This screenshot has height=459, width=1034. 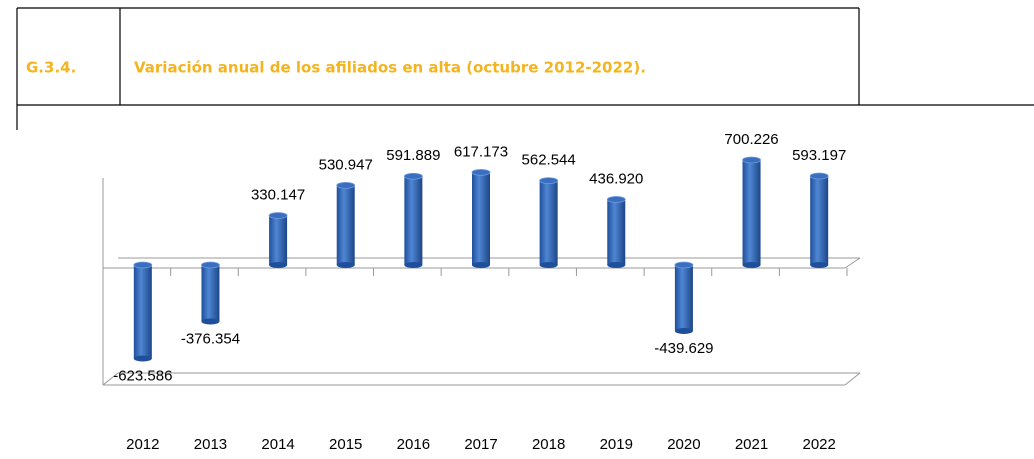 What do you see at coordinates (549, 160) in the screenshot?
I see `data-label: 562.544` at bounding box center [549, 160].